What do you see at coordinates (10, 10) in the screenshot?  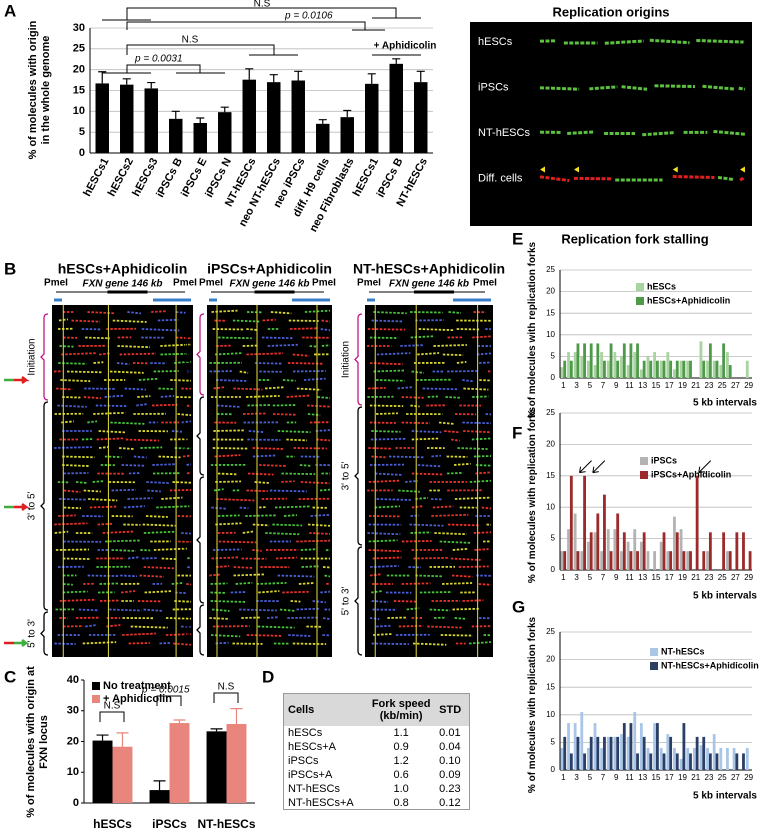 I see `panel-label: A` at bounding box center [10, 10].